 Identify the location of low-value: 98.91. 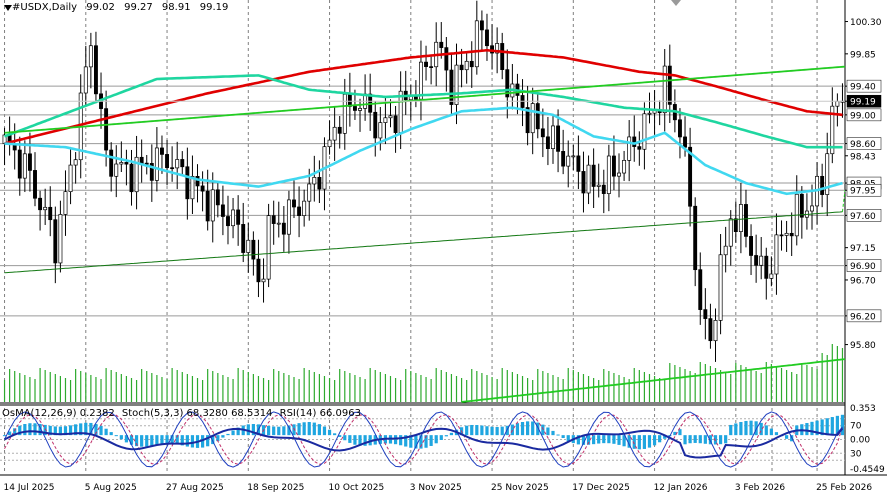
(176, 7).